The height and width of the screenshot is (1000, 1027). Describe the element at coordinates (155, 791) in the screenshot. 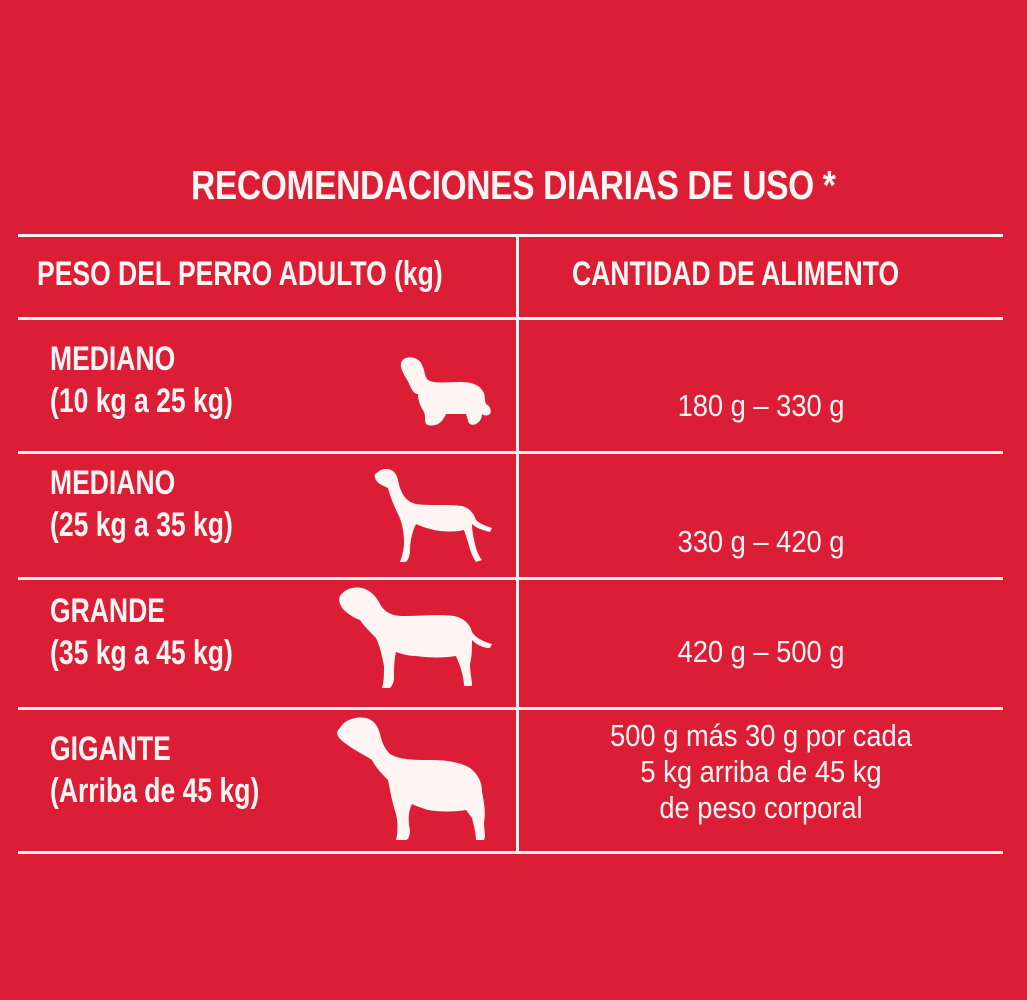

I see `weight-range: (Arriba de 45 kg)` at that location.